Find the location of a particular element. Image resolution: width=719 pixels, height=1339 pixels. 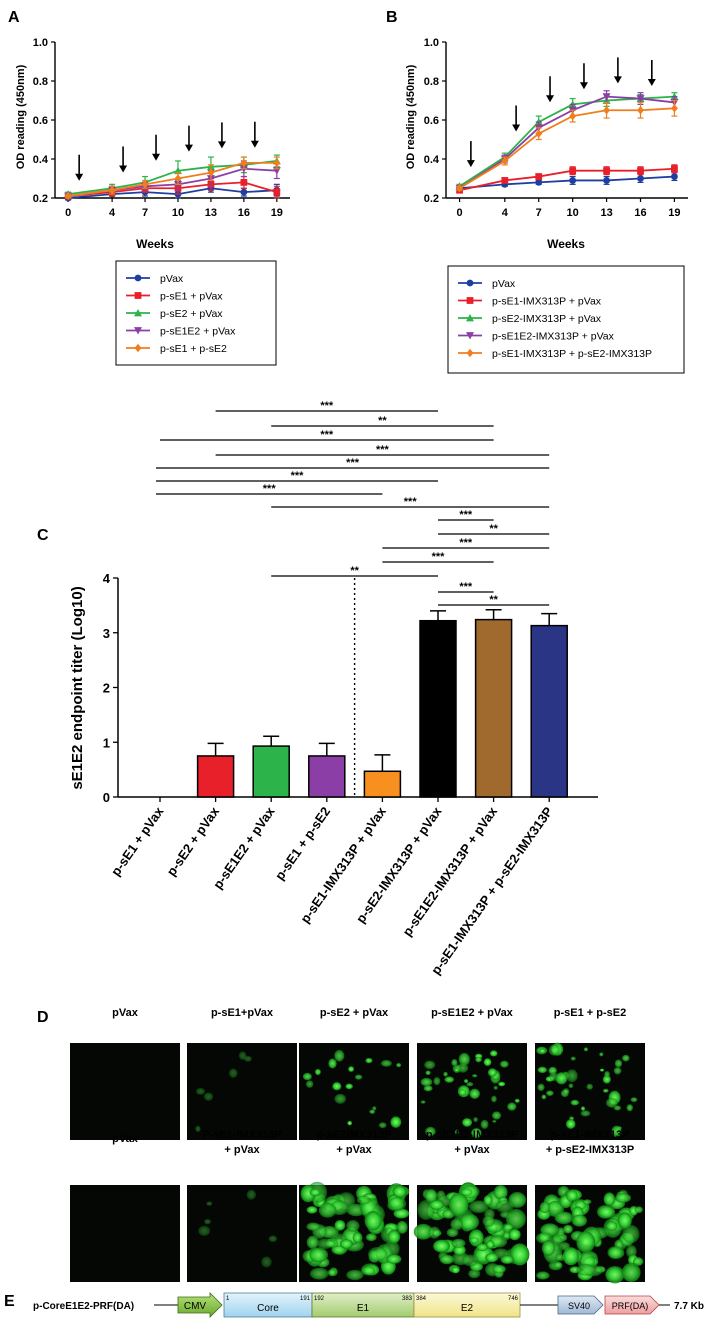

panel-label-c: C is located at coordinates (43, 535).